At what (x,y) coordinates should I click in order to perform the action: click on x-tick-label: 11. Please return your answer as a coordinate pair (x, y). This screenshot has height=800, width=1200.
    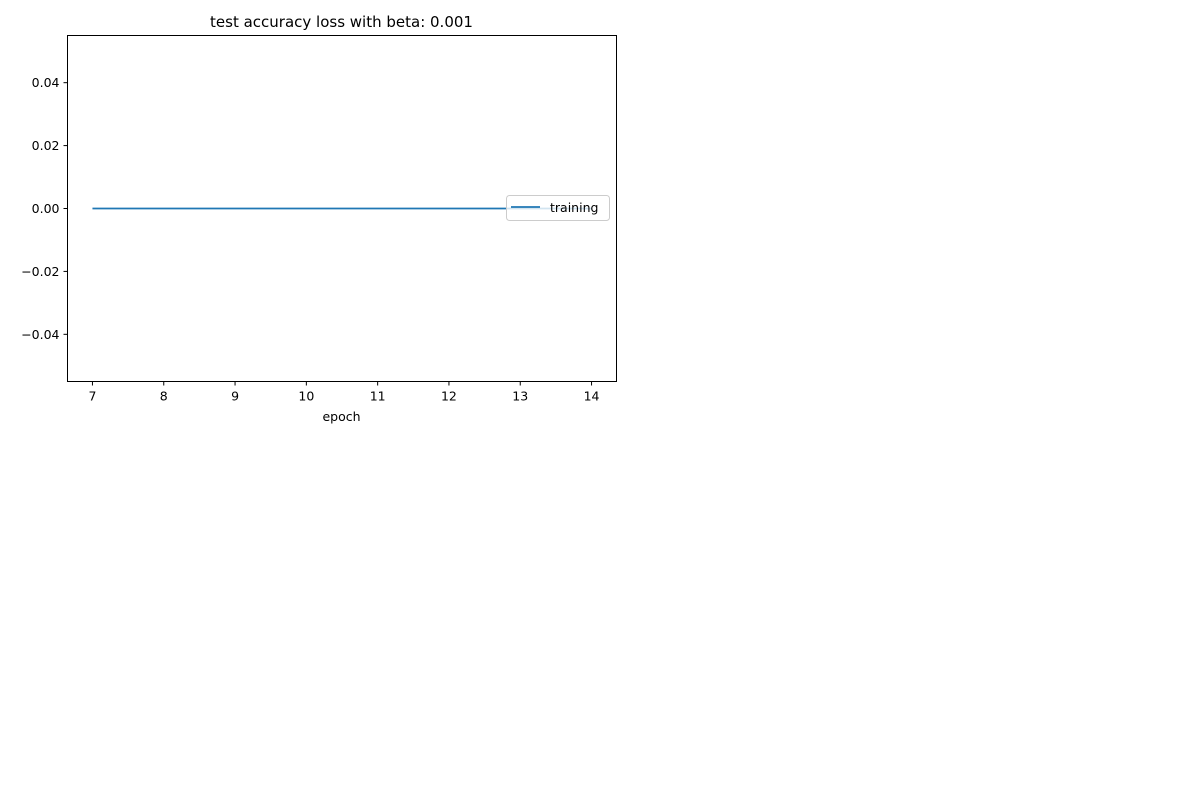
    Looking at the image, I should click on (378, 396).